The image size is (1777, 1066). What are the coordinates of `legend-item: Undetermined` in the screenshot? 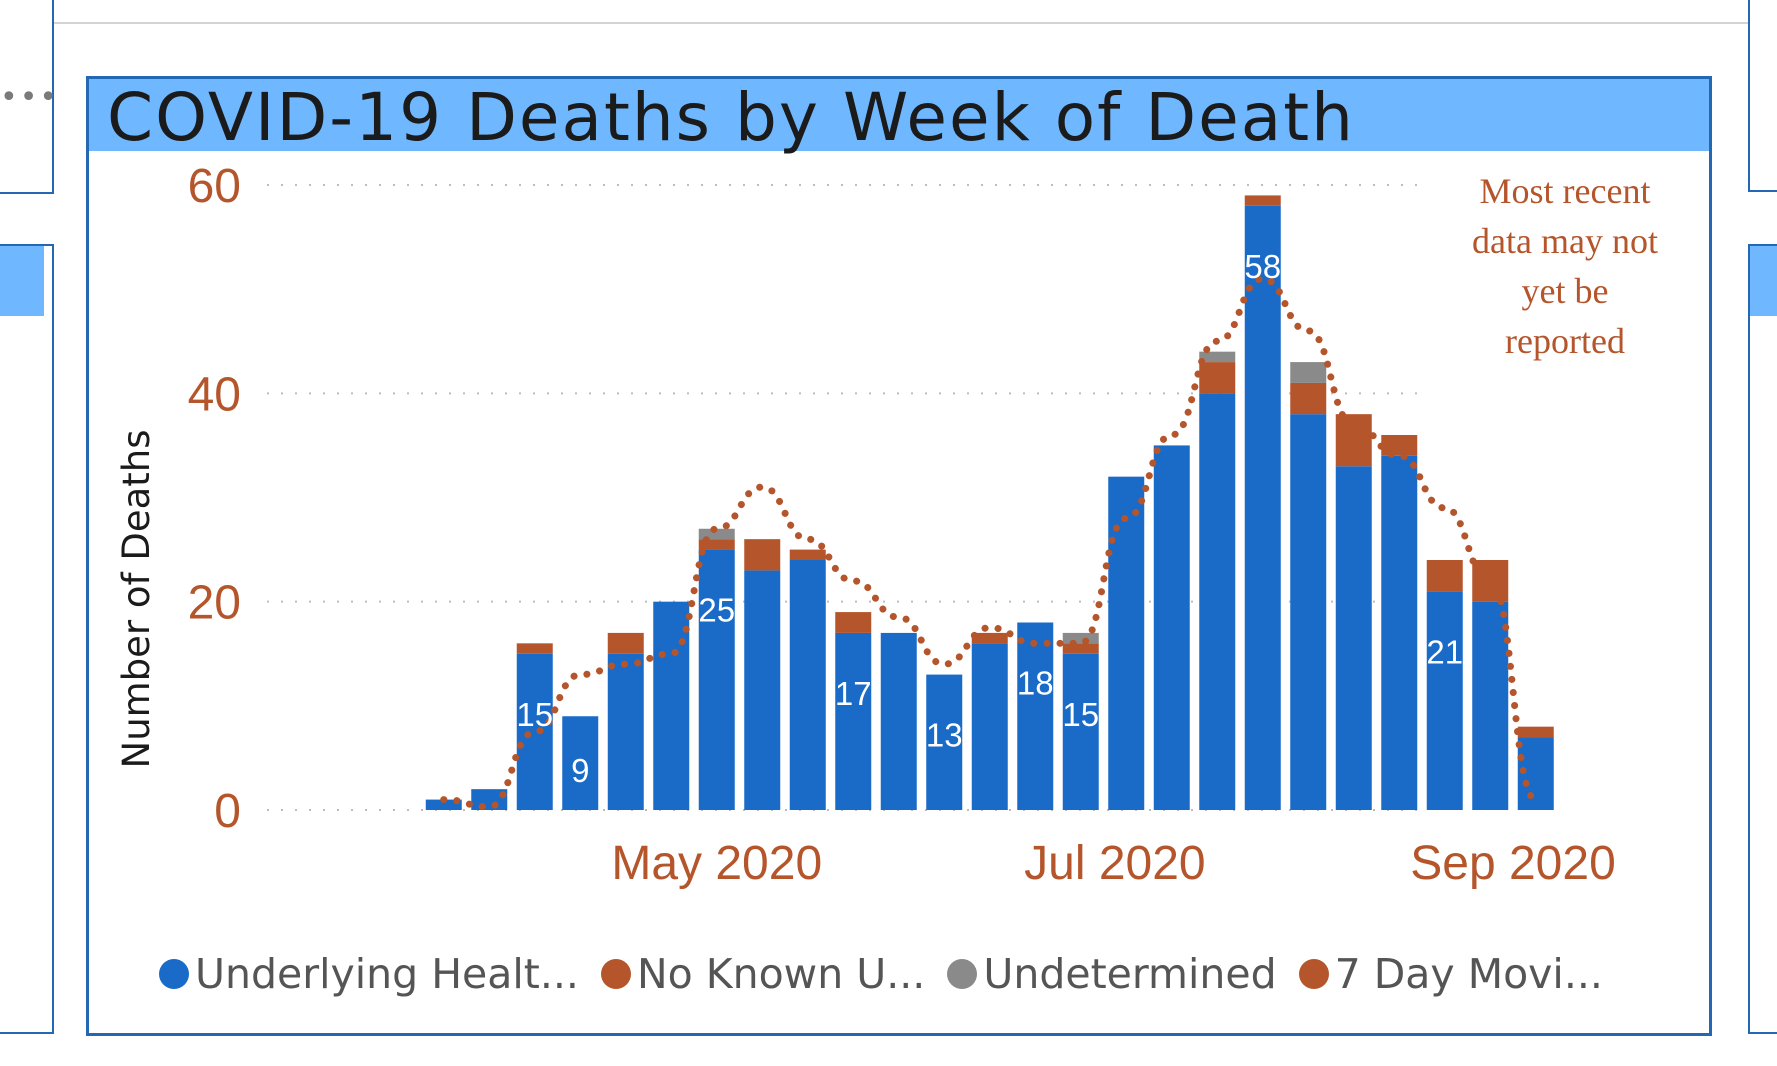 It's located at (1112, 974).